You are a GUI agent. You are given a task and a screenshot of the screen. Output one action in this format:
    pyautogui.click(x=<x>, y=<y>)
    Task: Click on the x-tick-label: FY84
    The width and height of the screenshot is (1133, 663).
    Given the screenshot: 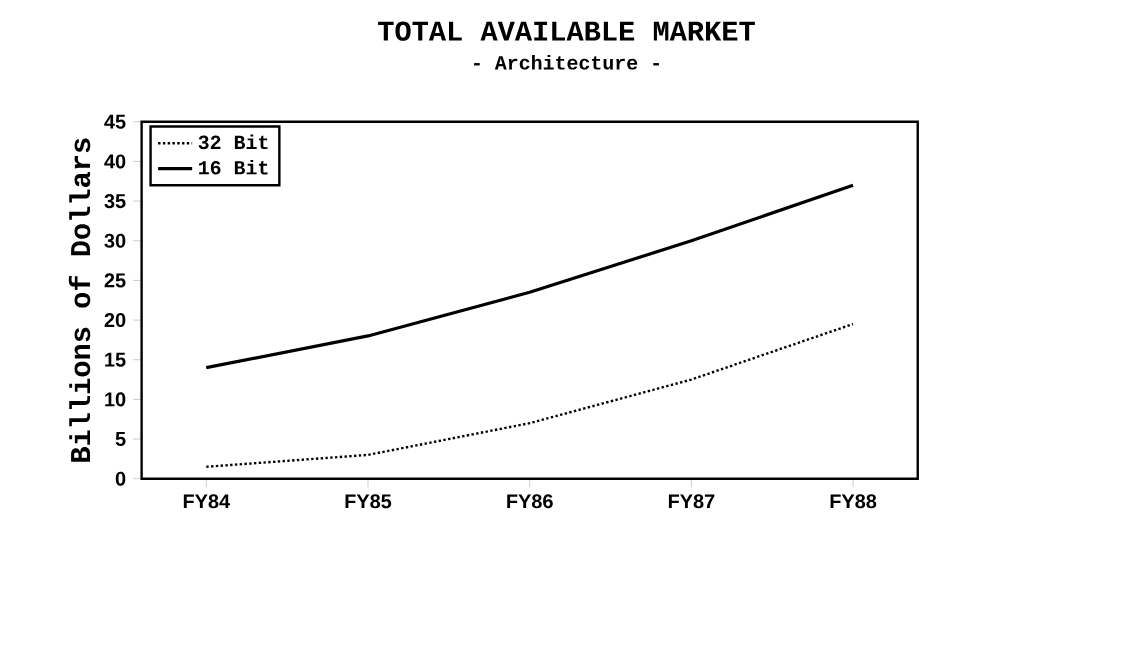 What is the action you would take?
    pyautogui.click(x=206, y=501)
    